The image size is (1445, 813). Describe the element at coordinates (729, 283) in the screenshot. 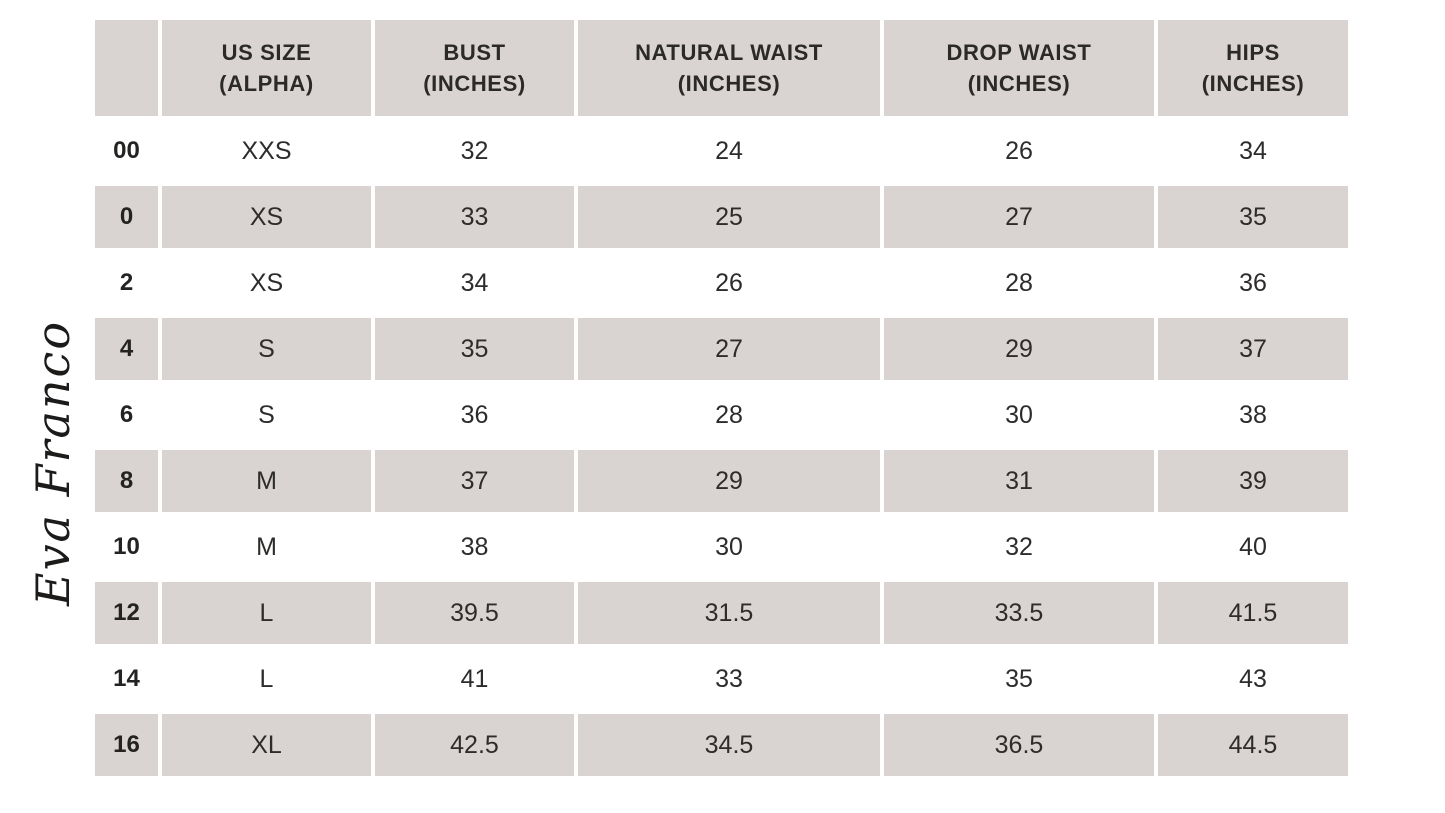

I see `cell-natural-waist: 26` at that location.